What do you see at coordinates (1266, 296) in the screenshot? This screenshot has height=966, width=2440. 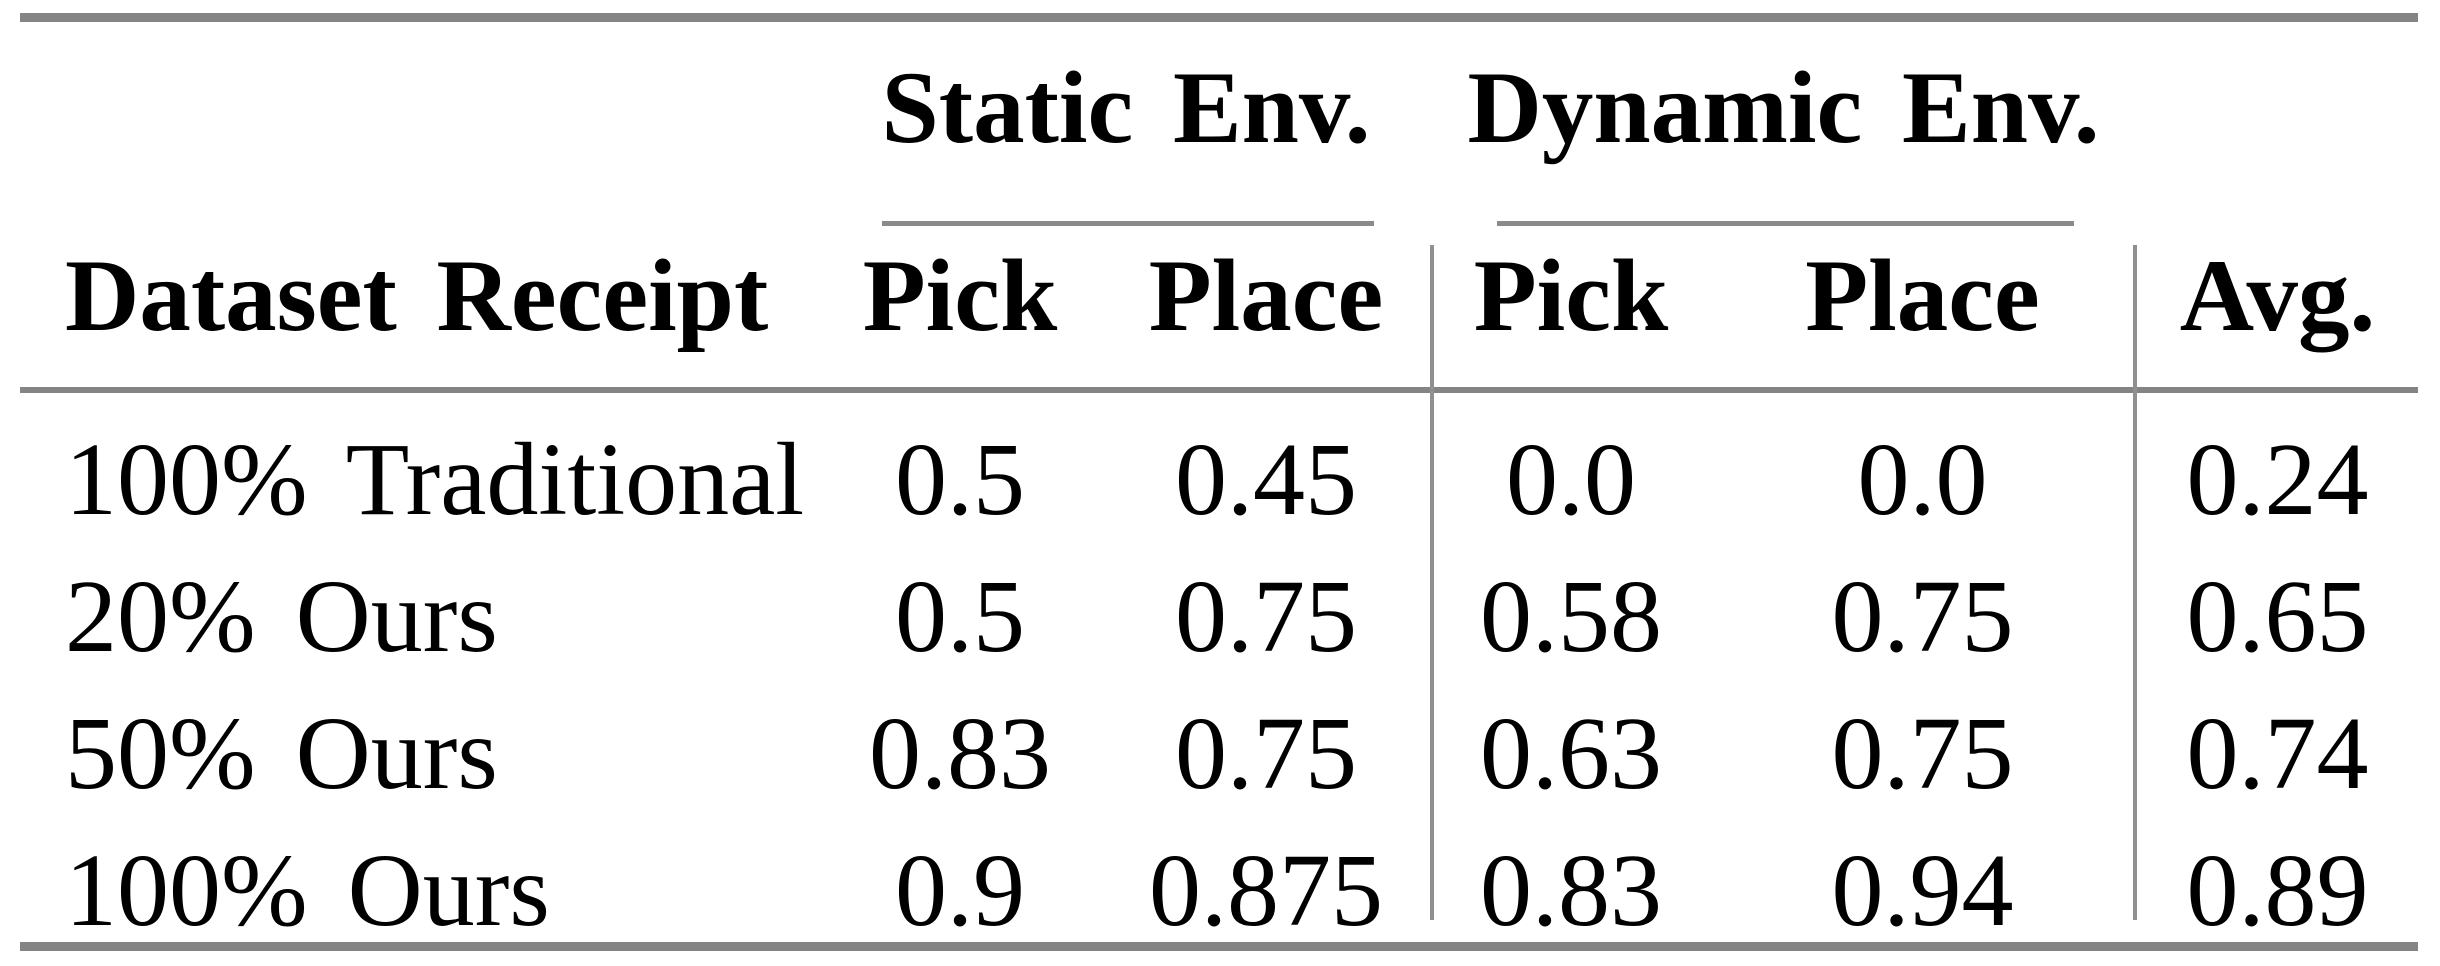 I see `column-header-static-place: Place` at bounding box center [1266, 296].